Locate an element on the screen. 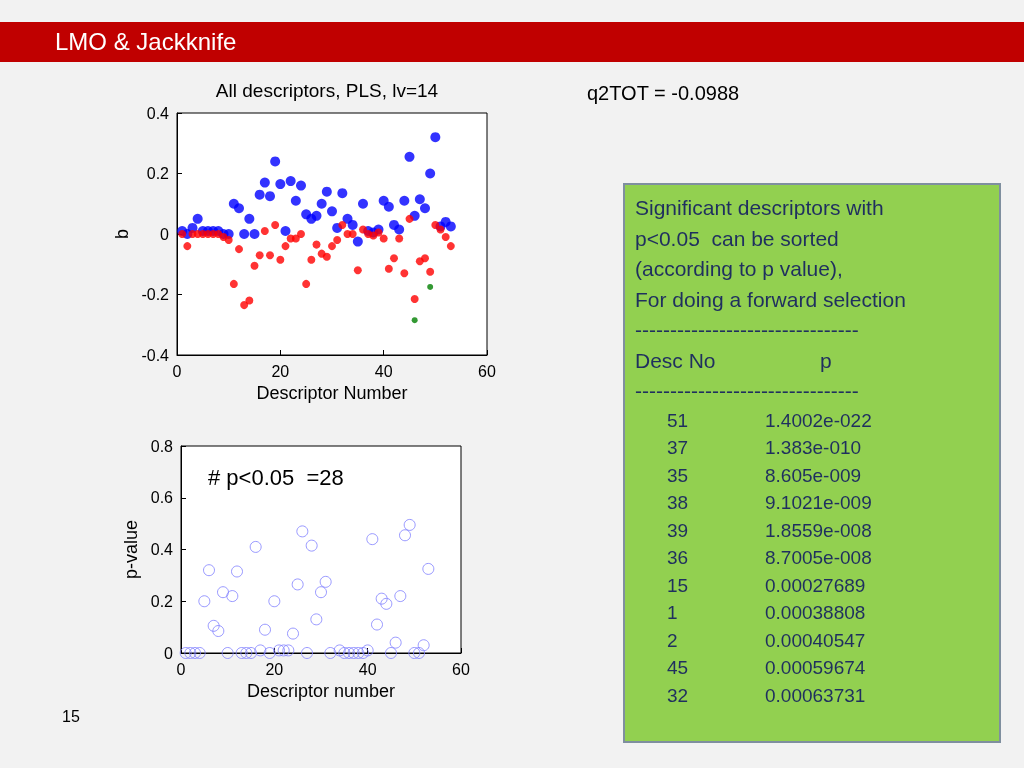  y-tick-label: 0.8 is located at coordinates (162, 446).